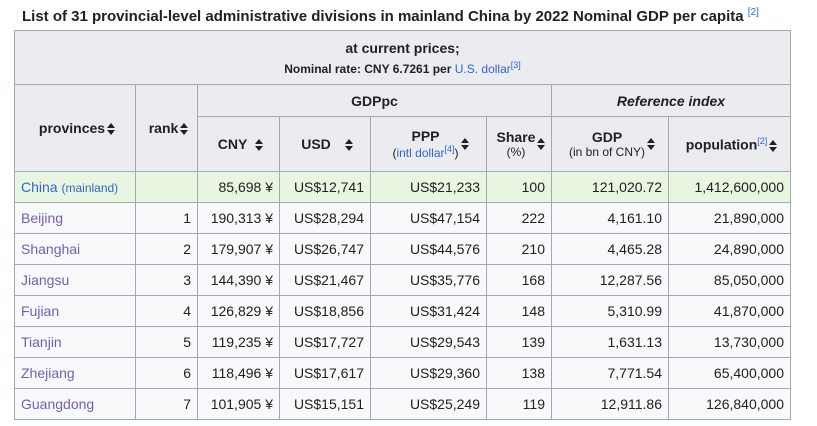  I want to click on rank-cell: 2, so click(166, 249).